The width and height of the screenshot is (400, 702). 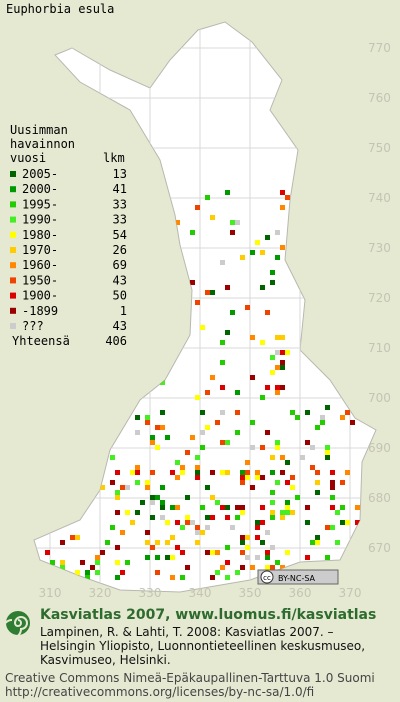 I want to click on cc-badge: cc BY-NC-SA, so click(x=298, y=577).